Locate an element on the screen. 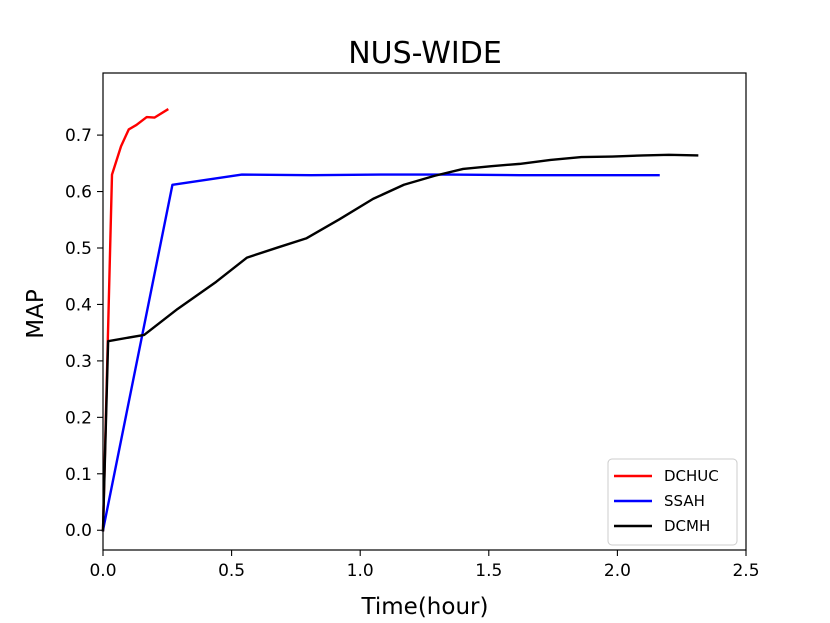 This screenshot has height=623, width=830. x-tick-label: 2.5 is located at coordinates (745, 571).